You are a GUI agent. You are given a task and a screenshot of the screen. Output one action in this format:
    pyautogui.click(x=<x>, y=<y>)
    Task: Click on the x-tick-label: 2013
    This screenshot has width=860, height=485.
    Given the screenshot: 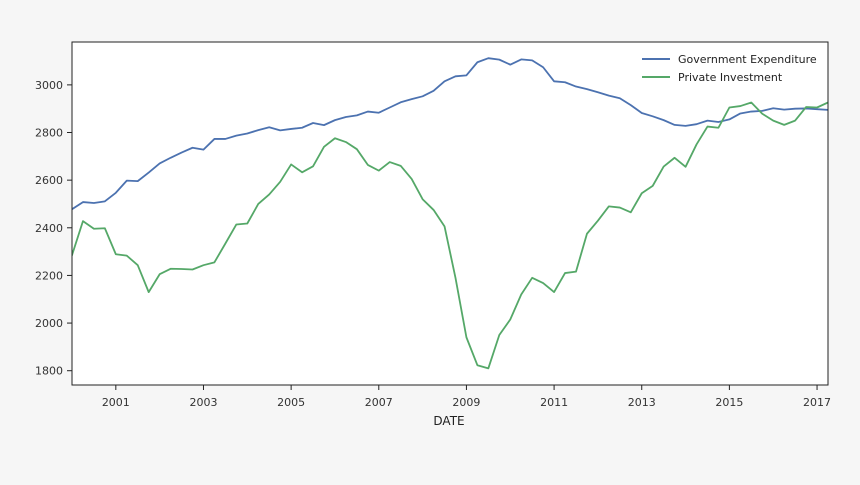 What is the action you would take?
    pyautogui.click(x=642, y=402)
    